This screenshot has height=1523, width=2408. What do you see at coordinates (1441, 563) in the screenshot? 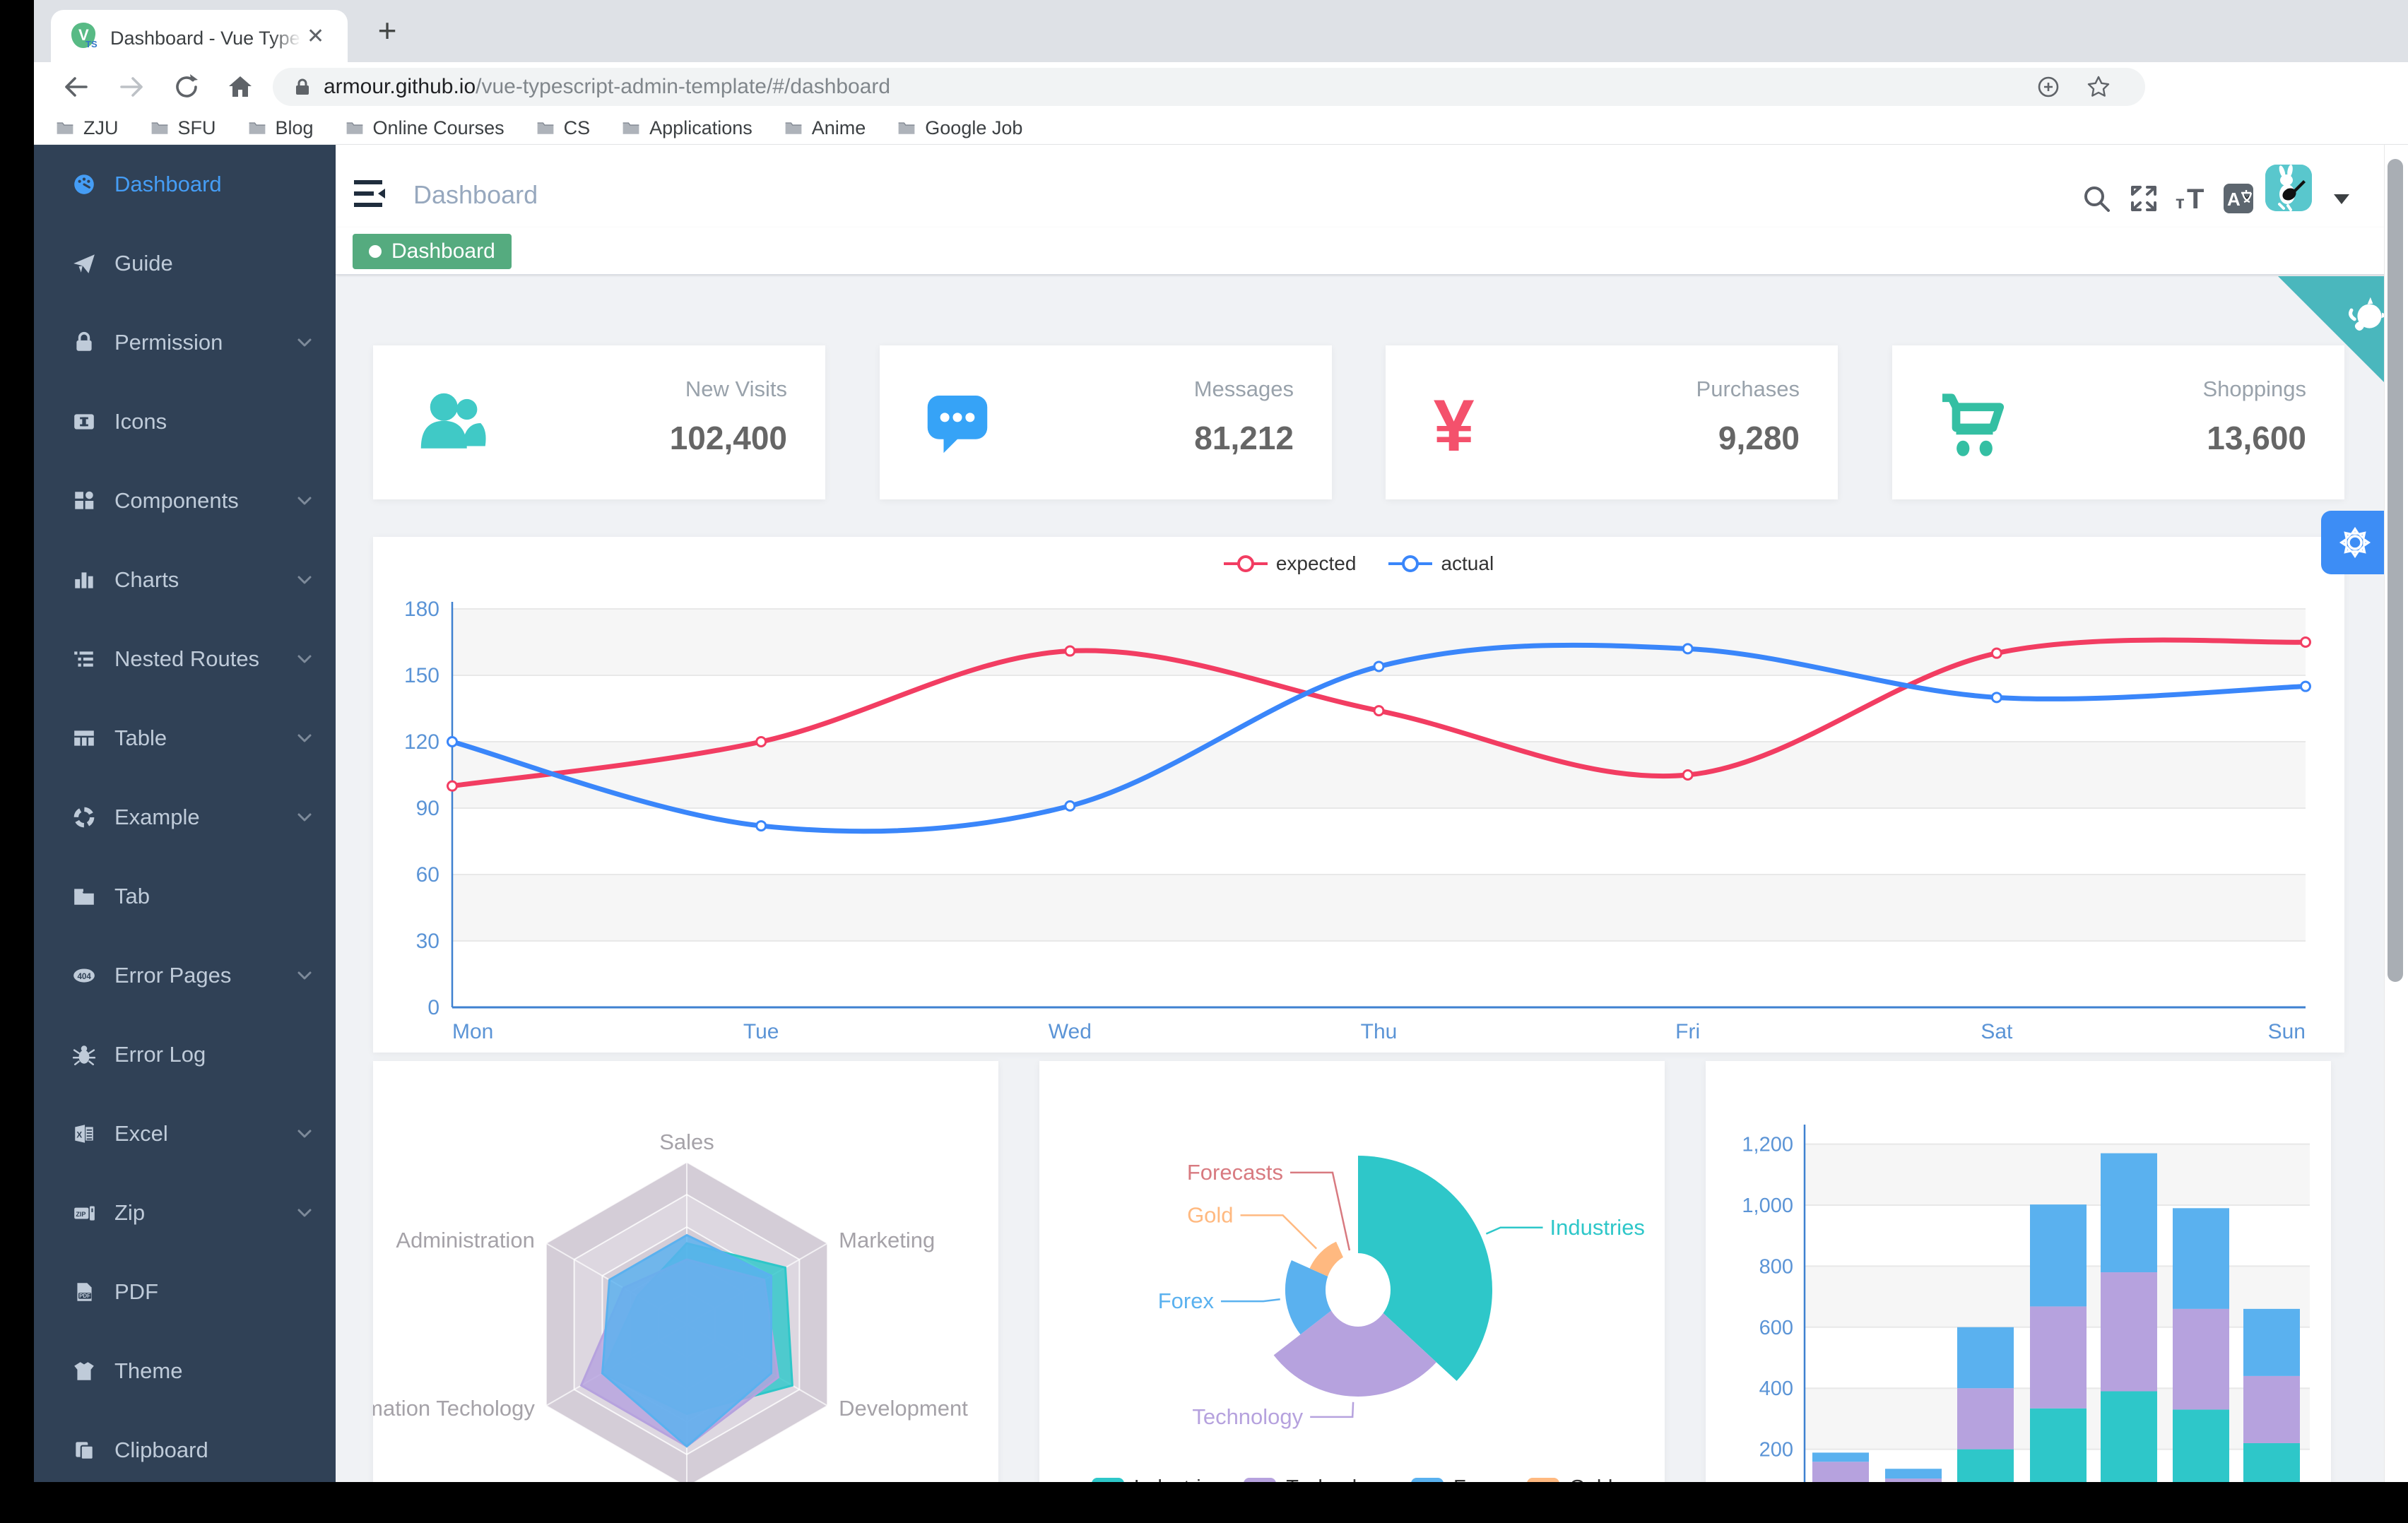
I see `legend-item-actual: actual` at bounding box center [1441, 563].